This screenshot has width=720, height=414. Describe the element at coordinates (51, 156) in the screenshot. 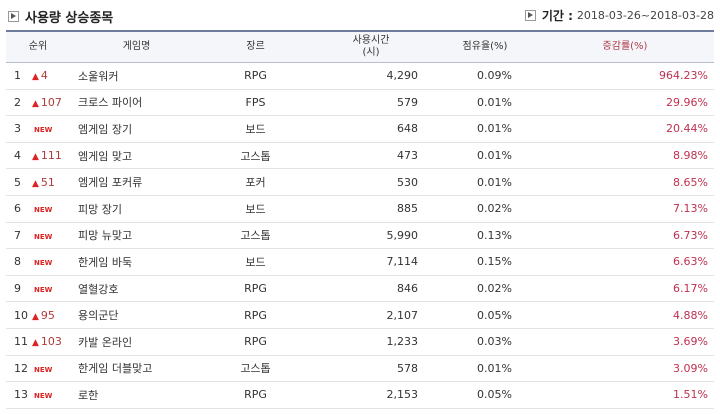

I see `rank-change: 111` at that location.